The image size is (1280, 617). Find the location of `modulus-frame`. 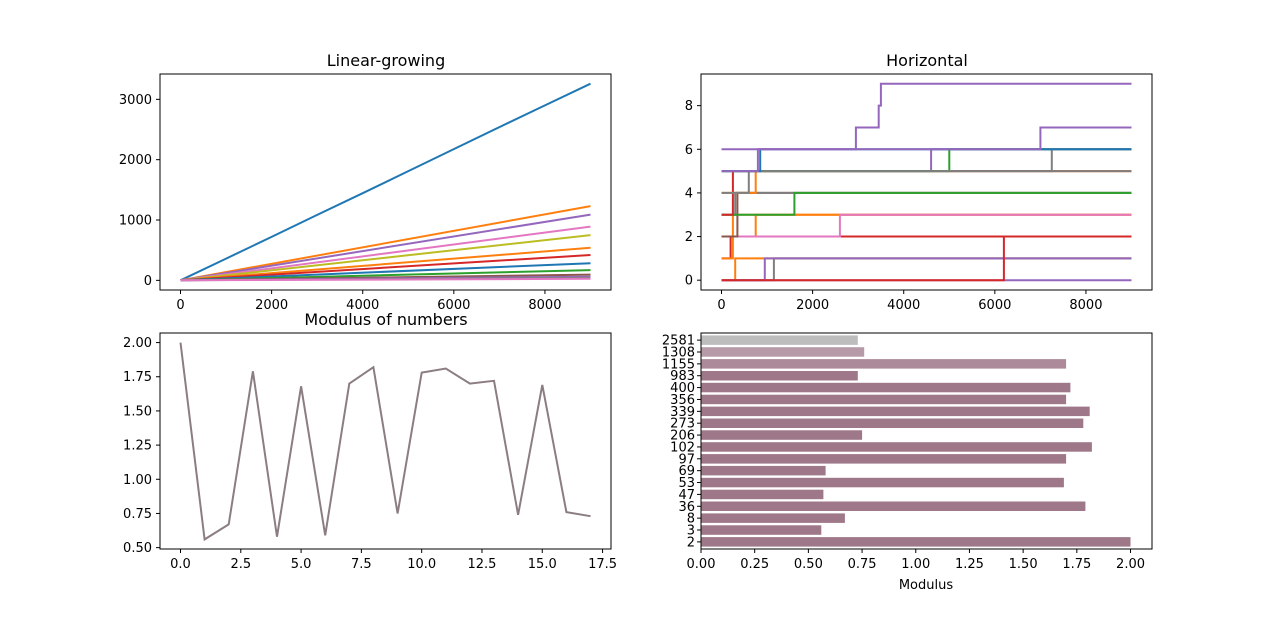

modulus-frame is located at coordinates (385, 441).